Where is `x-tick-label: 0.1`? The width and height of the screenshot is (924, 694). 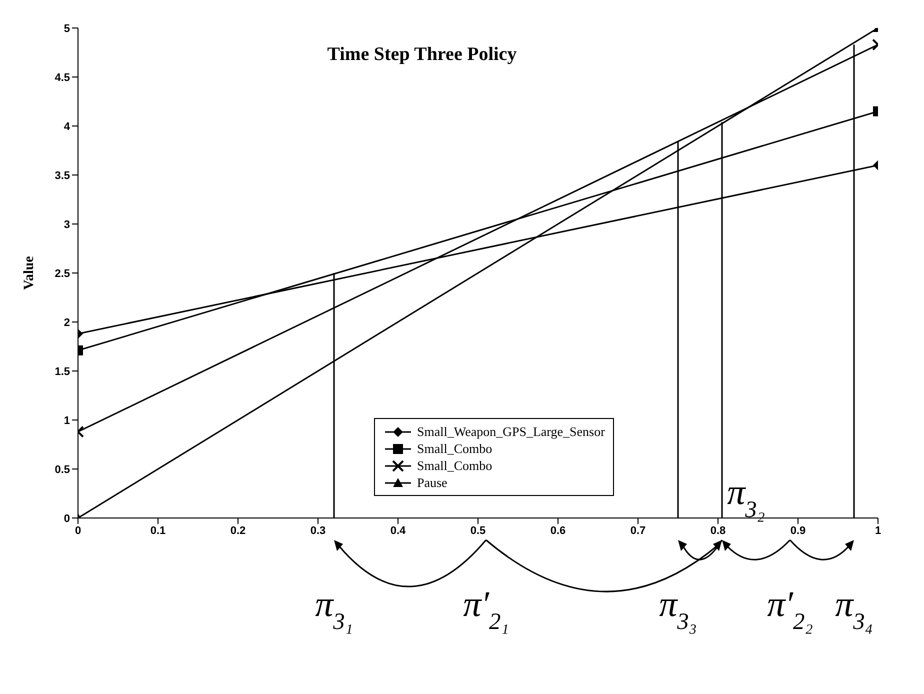
x-tick-label: 0.1 is located at coordinates (158, 530).